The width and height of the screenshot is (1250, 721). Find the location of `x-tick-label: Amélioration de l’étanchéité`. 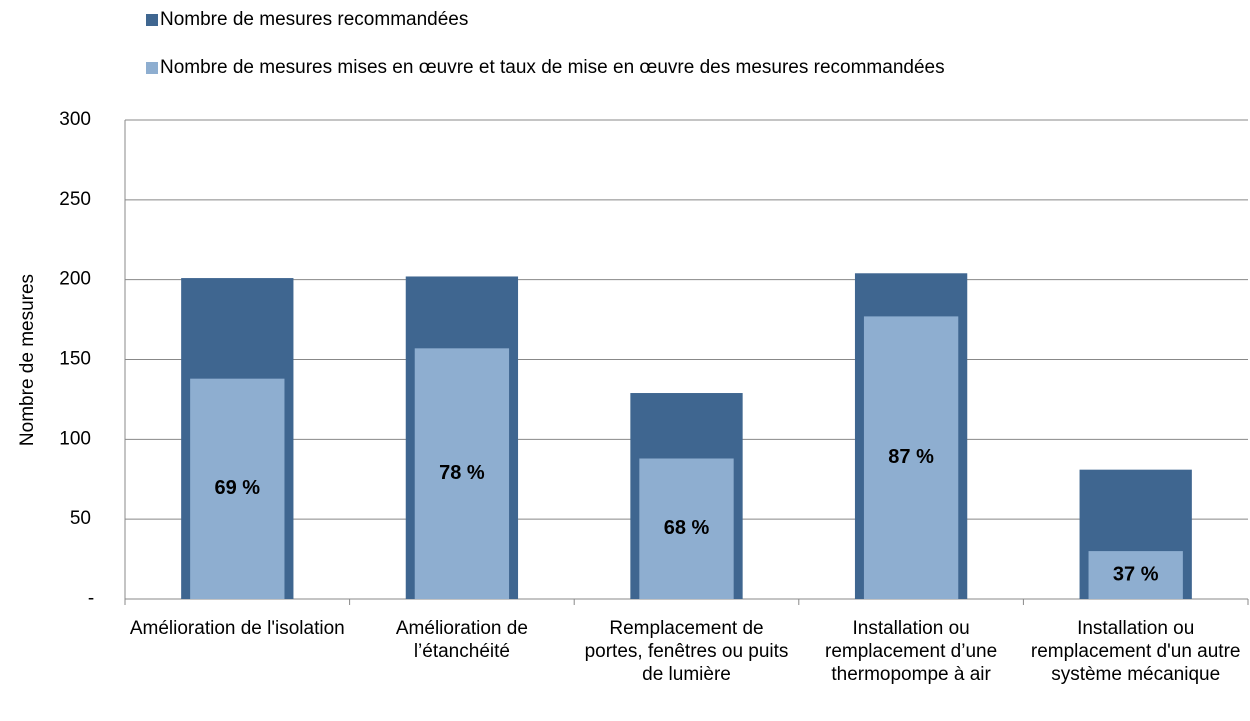

x-tick-label: Amélioration de l’étanchéité is located at coordinates (461, 640).